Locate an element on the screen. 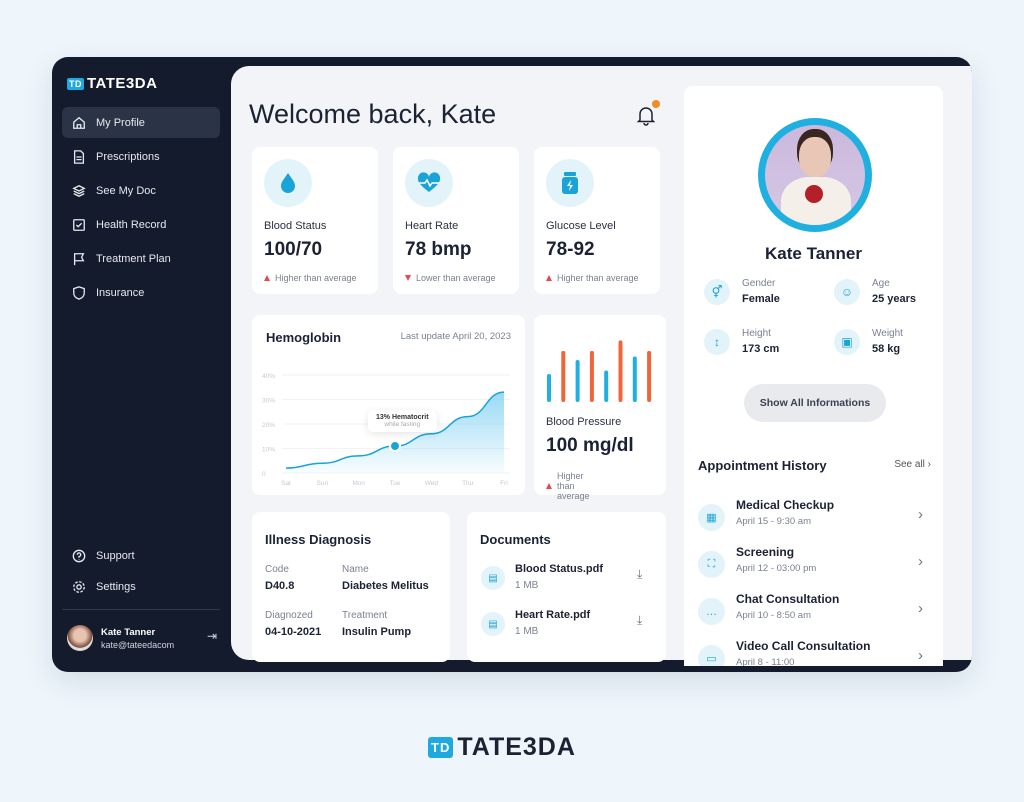 The height and width of the screenshot is (802, 1024). trend-down-icon is located at coordinates (408, 278).